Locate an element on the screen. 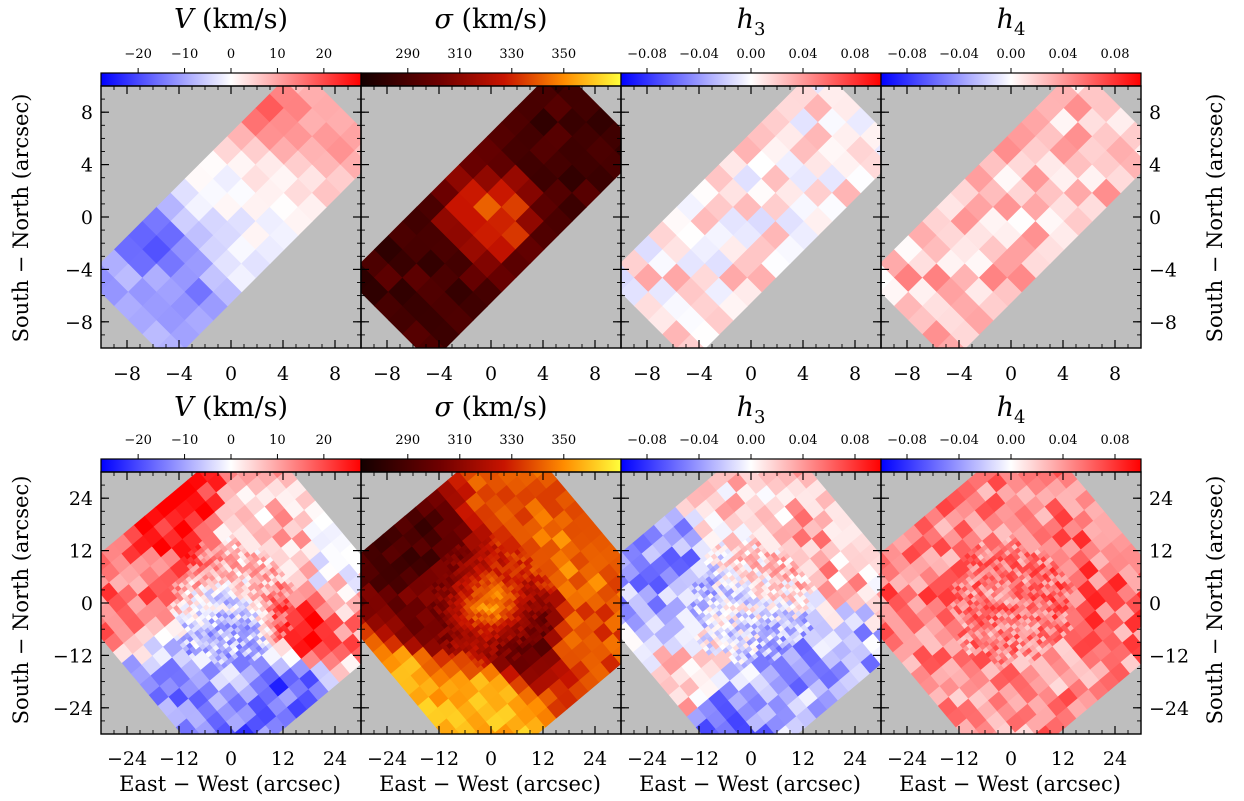 The image size is (1244, 801). colorbar-h4-tick-label: −0.04 is located at coordinates (959, 440).